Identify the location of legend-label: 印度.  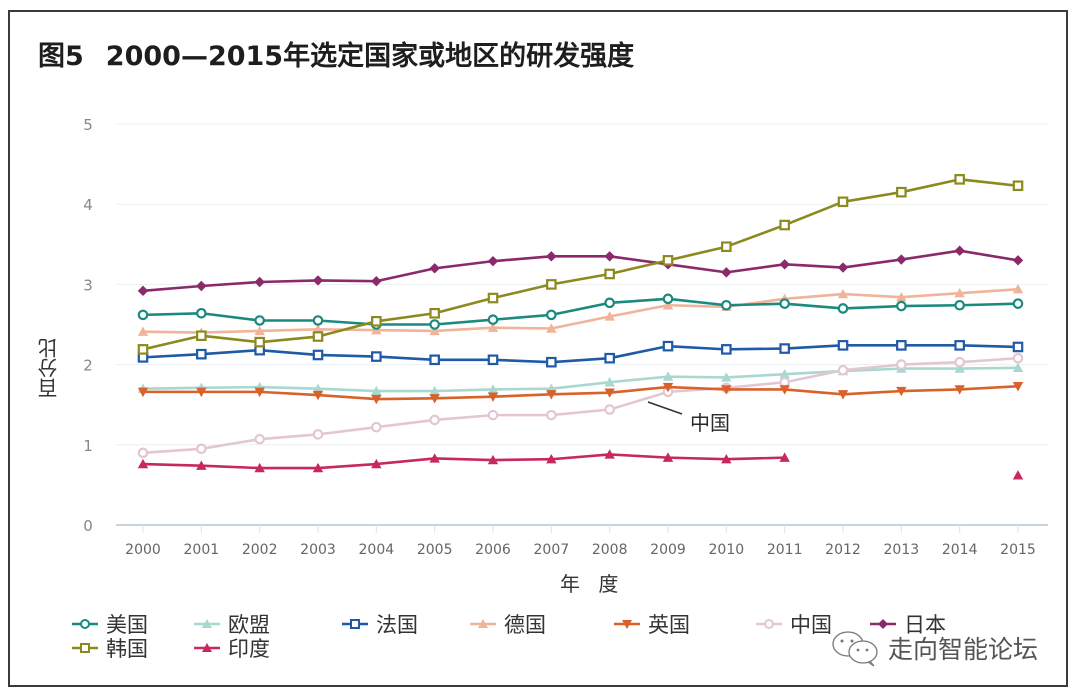
(249, 649).